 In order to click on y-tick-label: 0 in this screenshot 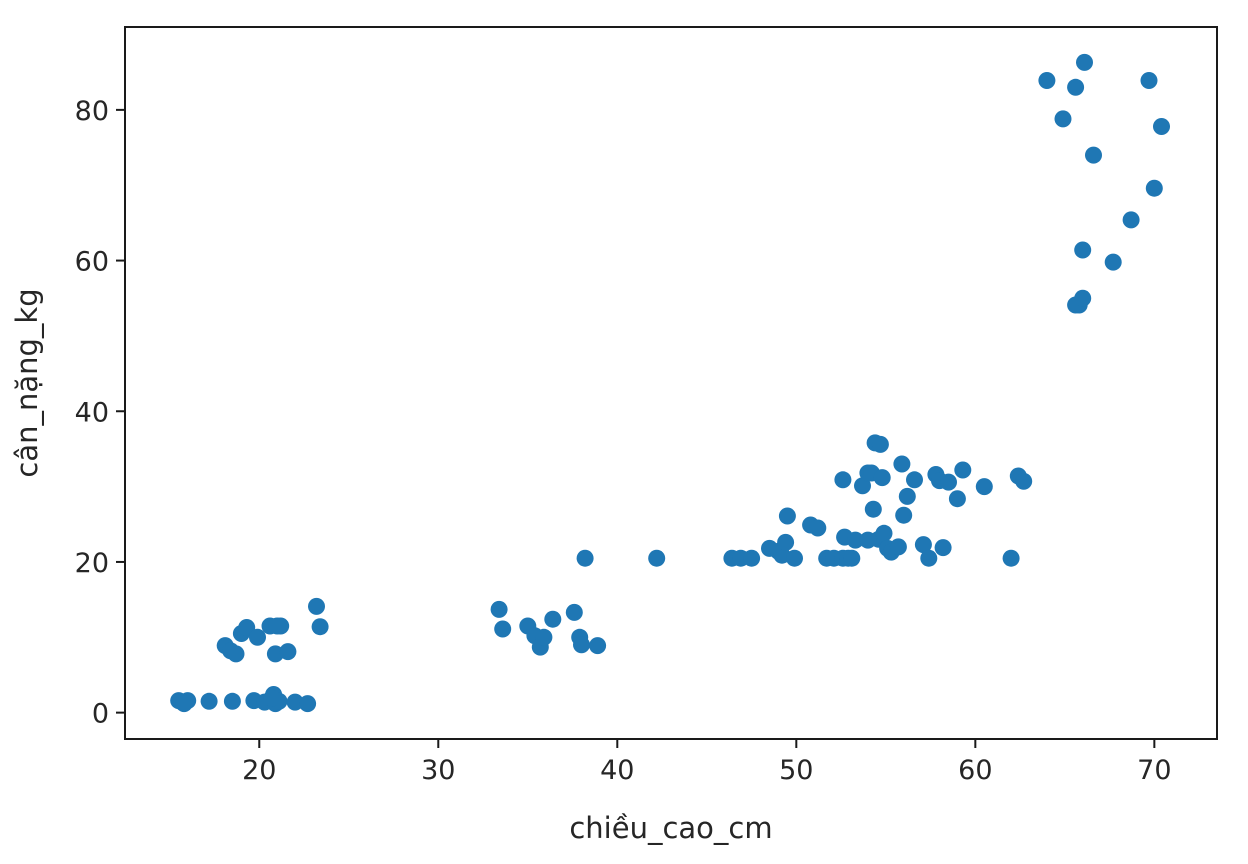, I will do `click(100, 714)`.